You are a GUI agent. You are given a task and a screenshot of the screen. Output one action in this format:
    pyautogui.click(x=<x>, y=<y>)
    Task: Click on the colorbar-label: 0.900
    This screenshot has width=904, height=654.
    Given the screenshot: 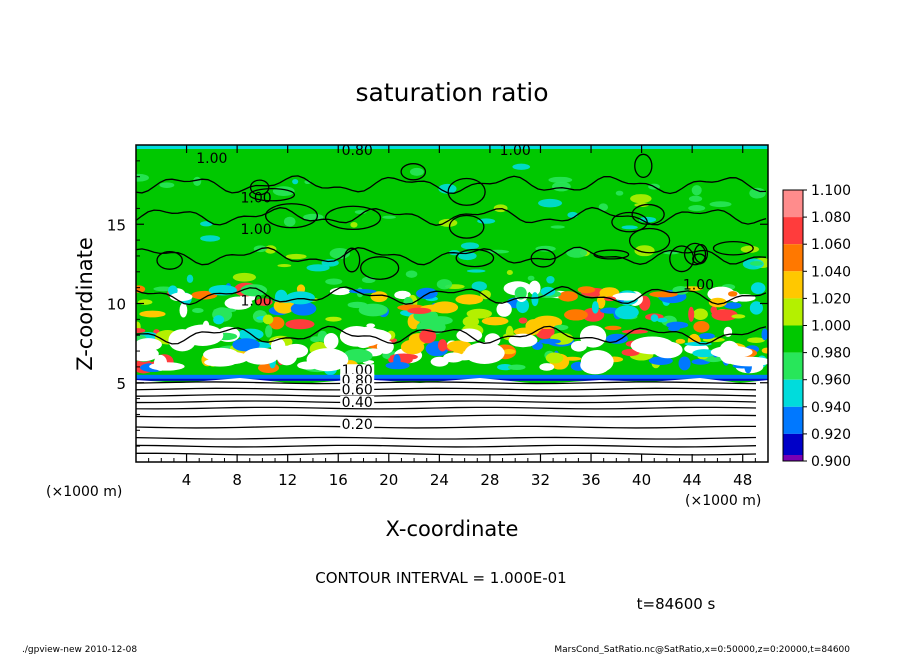 What is the action you would take?
    pyautogui.click(x=831, y=462)
    